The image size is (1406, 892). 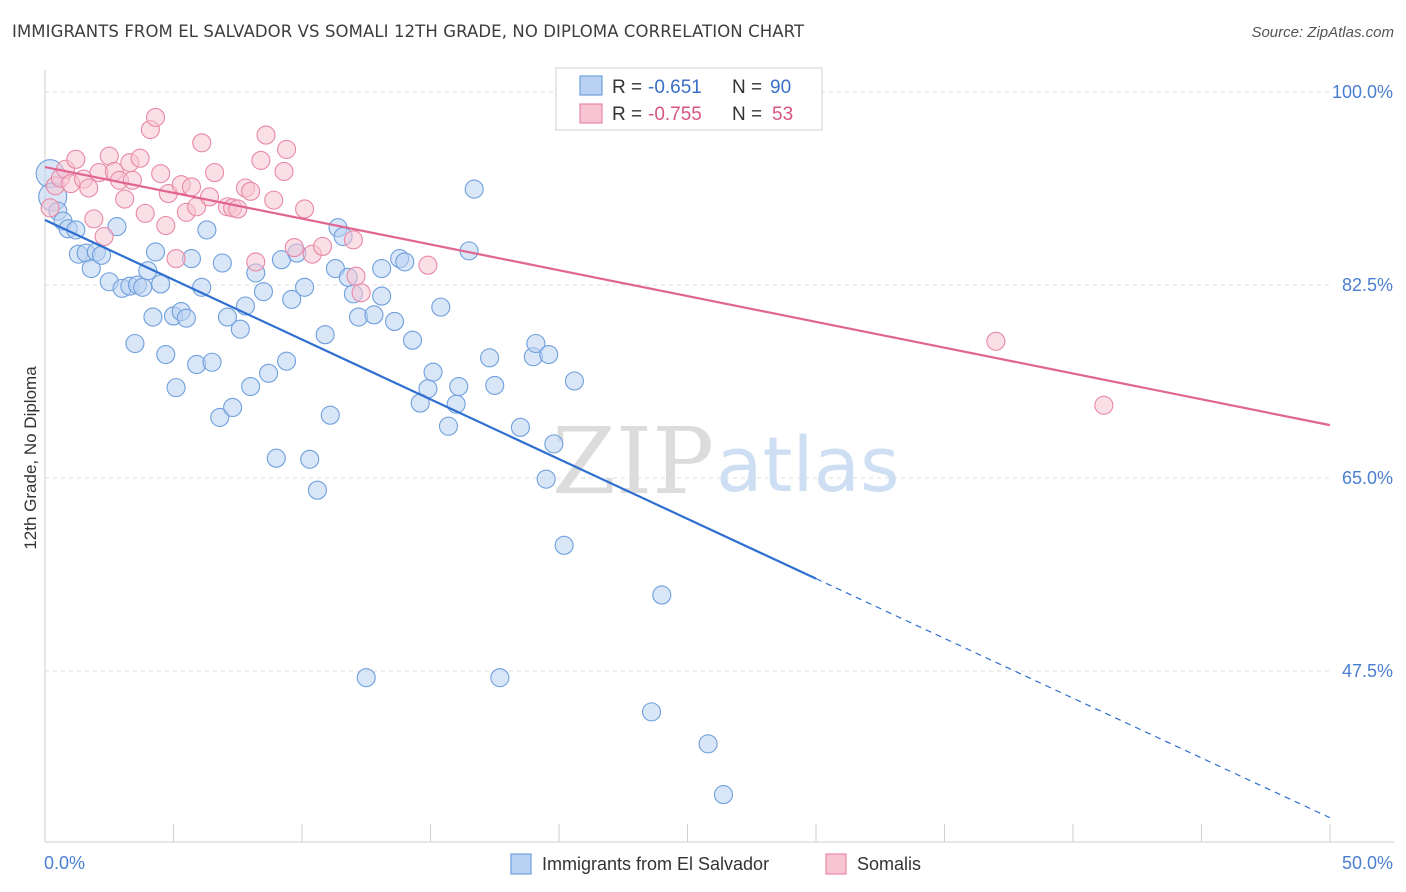 What do you see at coordinates (1367, 478) in the screenshot?
I see `y-tick-label: 65.0%` at bounding box center [1367, 478].